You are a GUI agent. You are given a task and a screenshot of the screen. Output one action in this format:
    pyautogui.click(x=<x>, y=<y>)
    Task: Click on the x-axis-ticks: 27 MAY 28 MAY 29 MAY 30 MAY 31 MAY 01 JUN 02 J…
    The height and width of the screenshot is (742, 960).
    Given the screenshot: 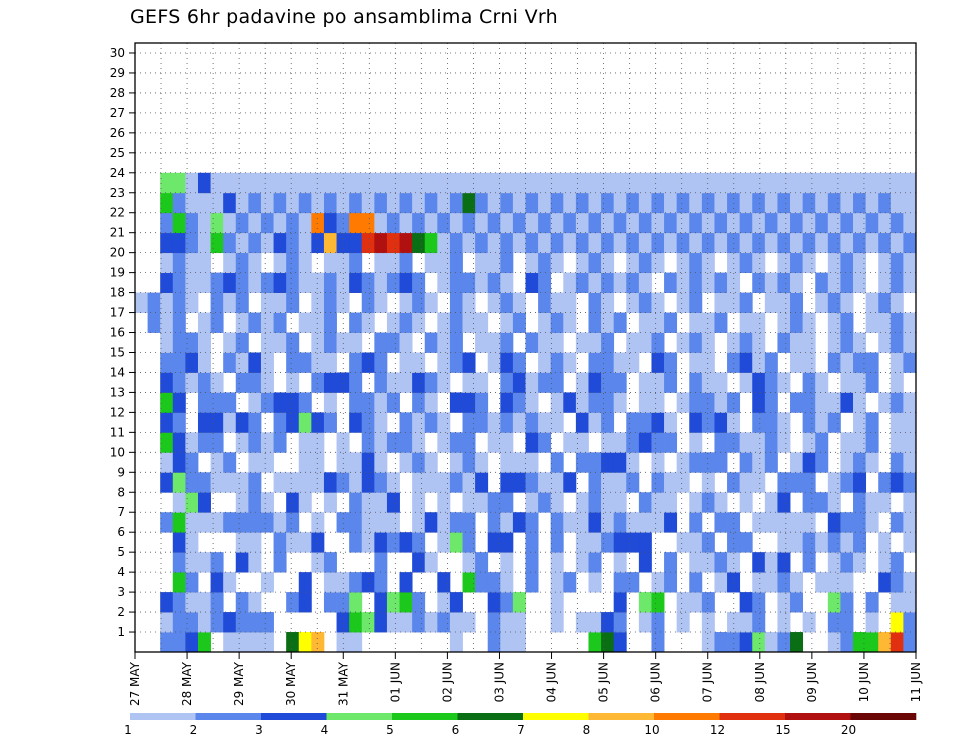 What is the action you would take?
    pyautogui.click(x=525, y=679)
    